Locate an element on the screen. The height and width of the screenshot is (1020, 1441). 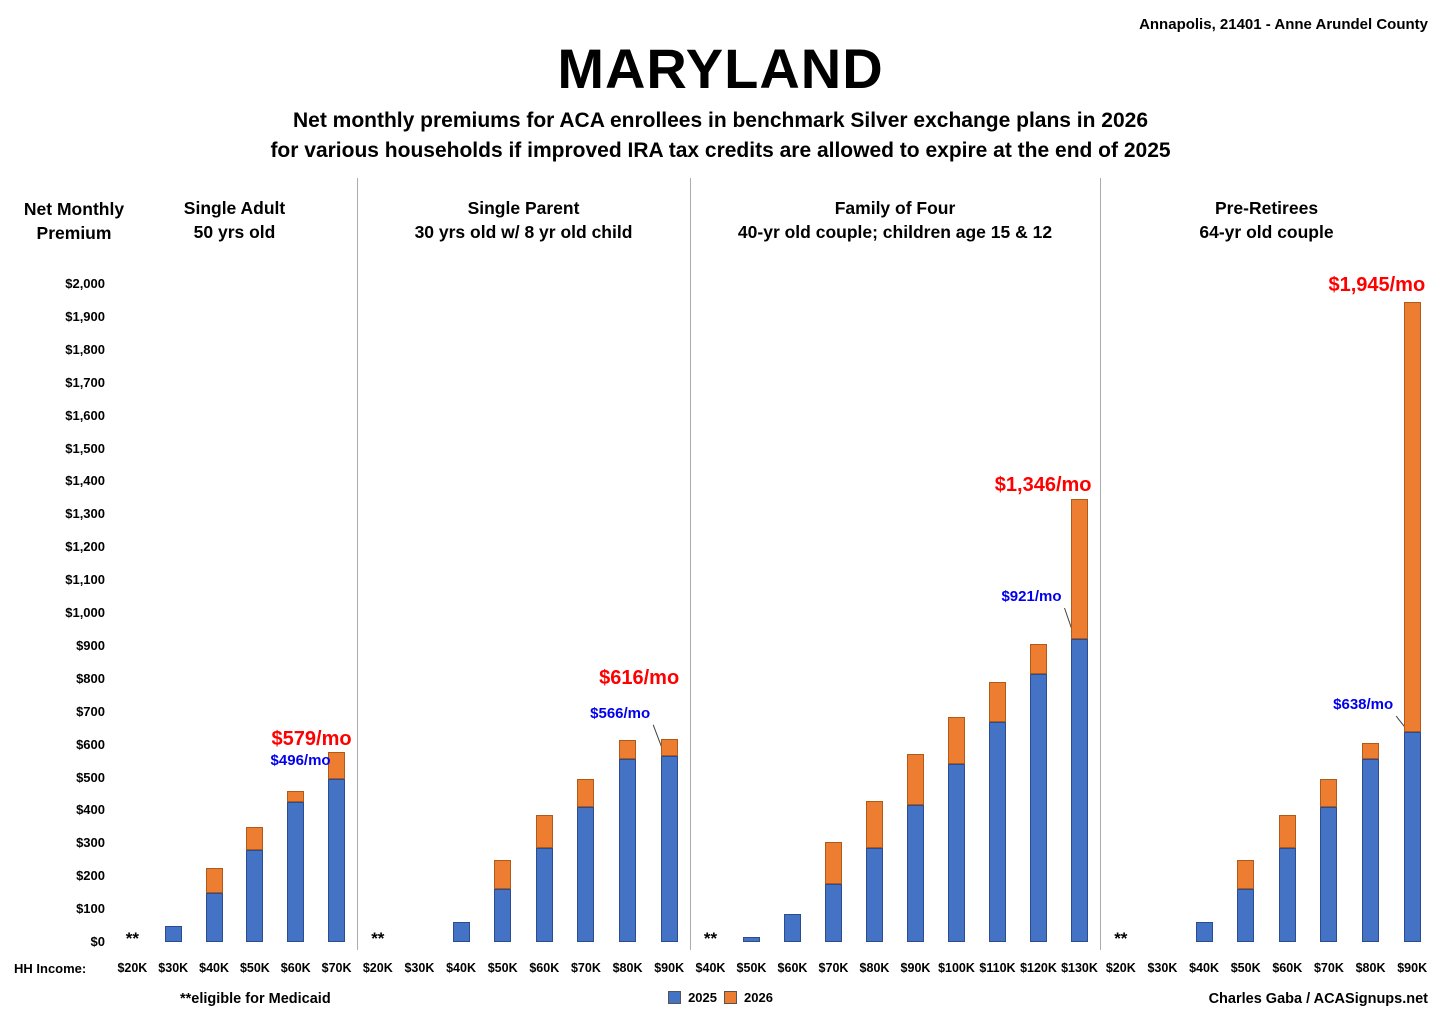
panel-header-line2: 50 yrs old is located at coordinates (234, 232).